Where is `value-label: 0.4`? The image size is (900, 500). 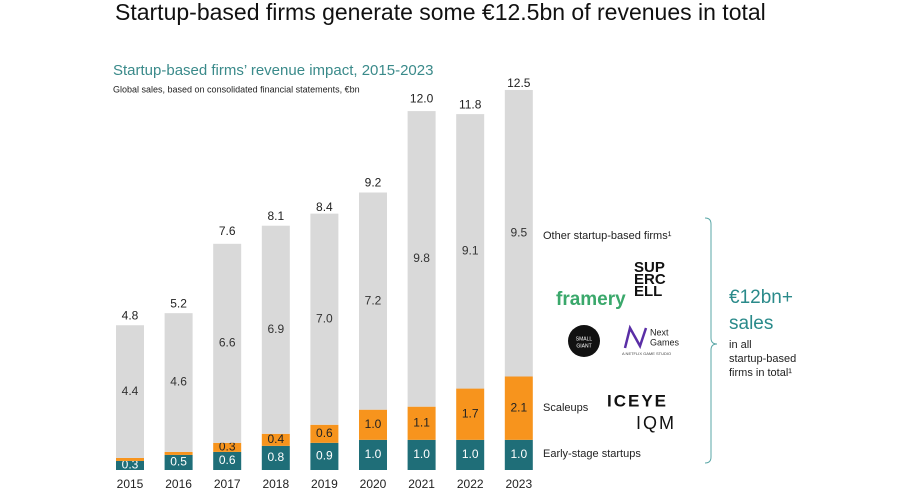 value-label: 0.4 is located at coordinates (275, 439).